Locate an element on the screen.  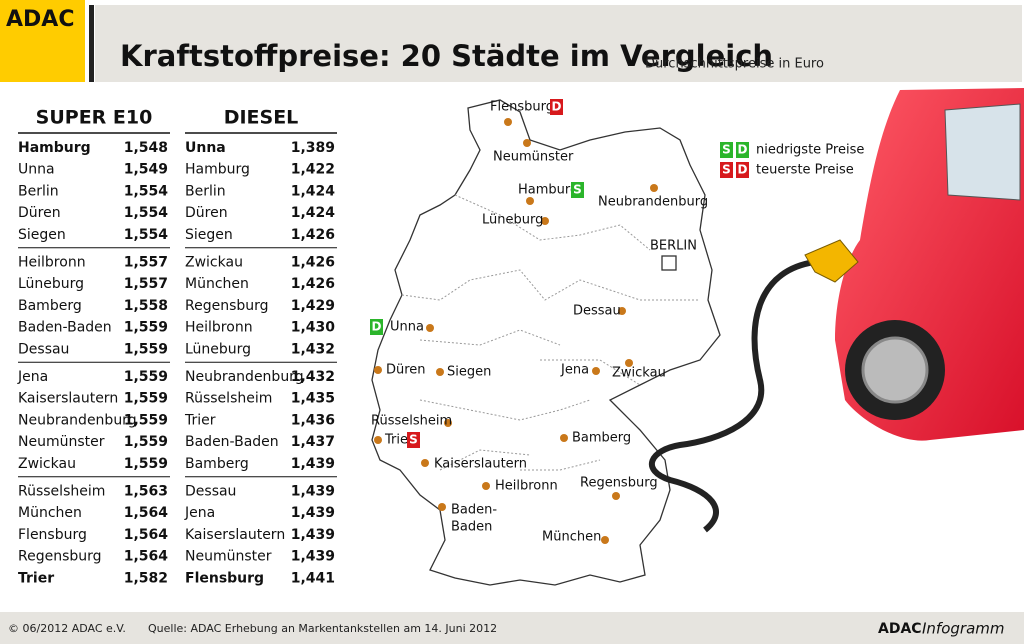
city-label: Flensburg is located at coordinates (522, 107).